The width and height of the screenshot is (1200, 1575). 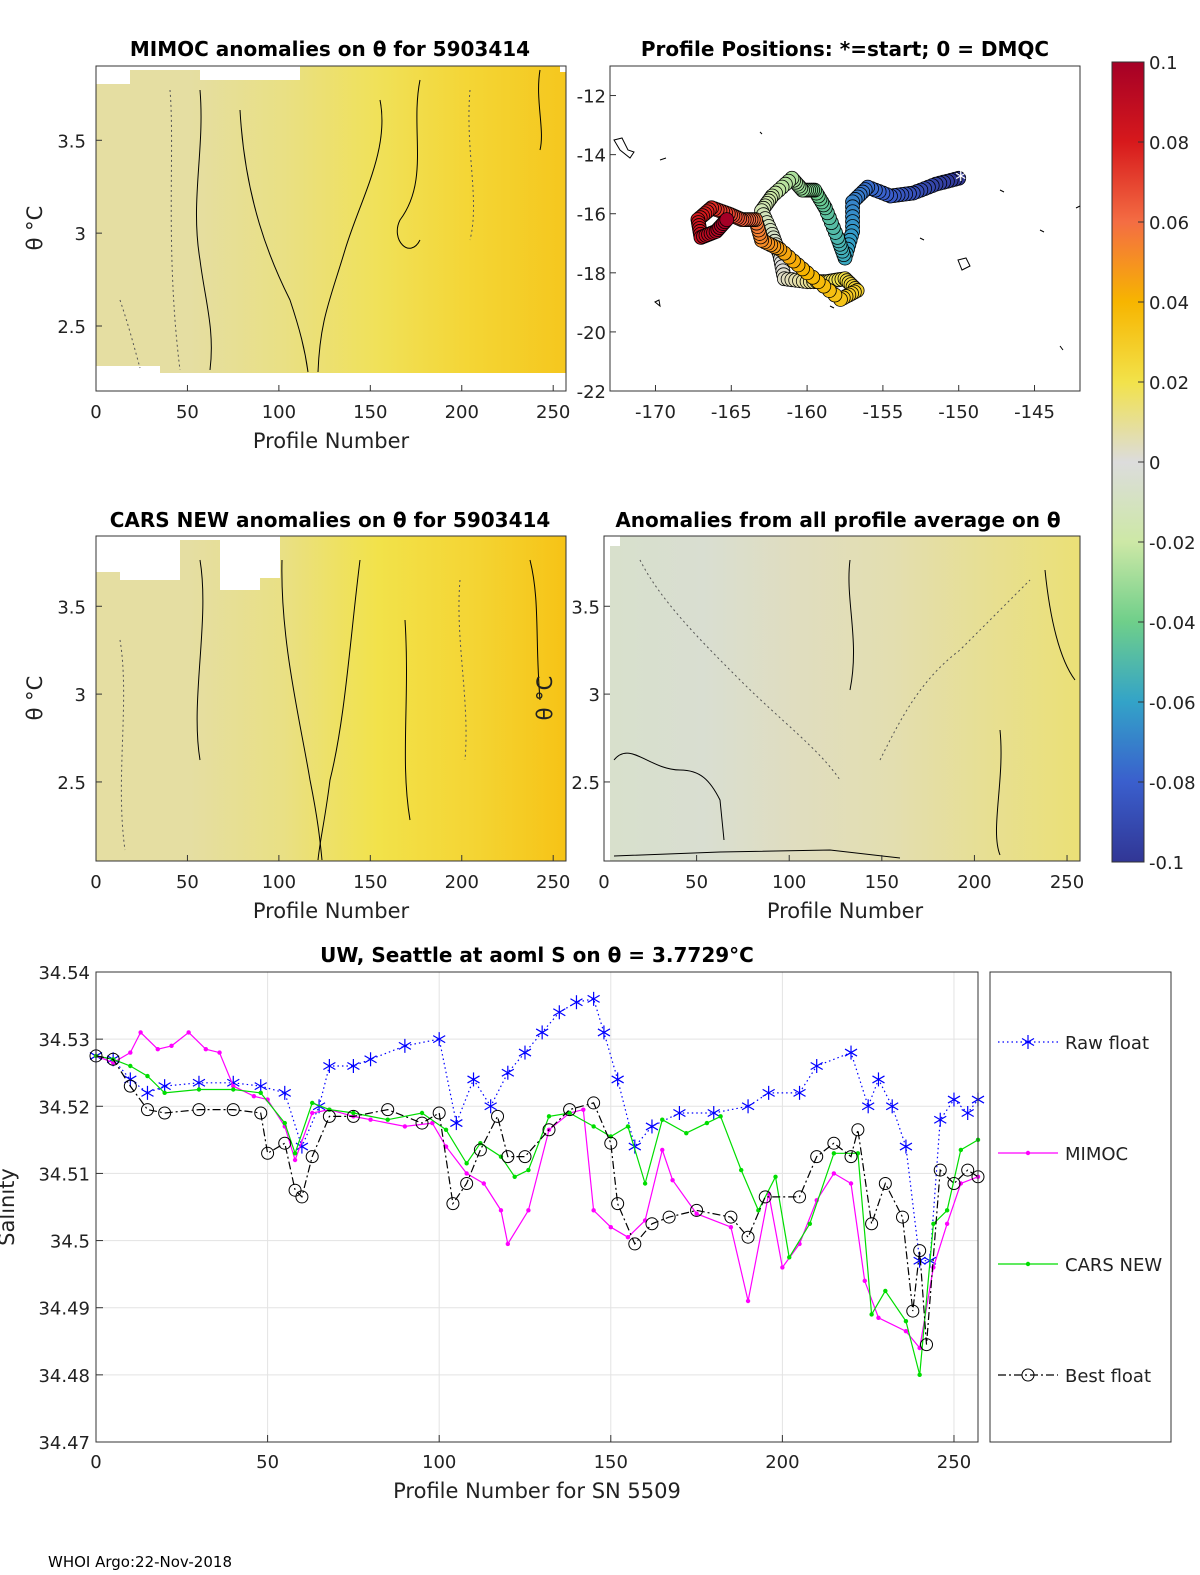 What do you see at coordinates (64, 1443) in the screenshot?
I see `y-tick-label: 34.47` at bounding box center [64, 1443].